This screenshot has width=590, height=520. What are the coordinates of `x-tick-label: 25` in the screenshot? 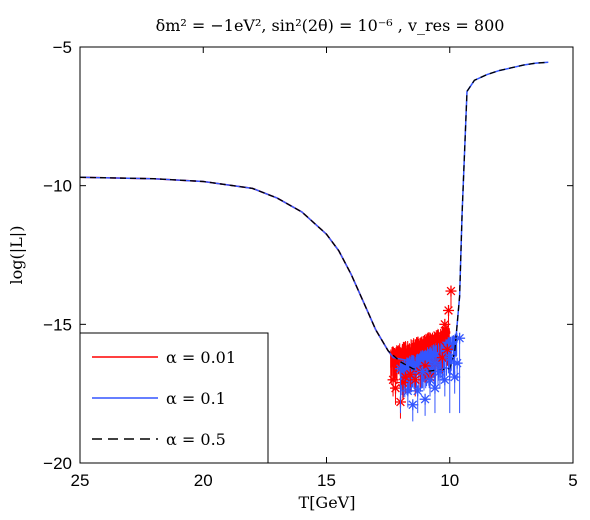 It's located at (80, 480).